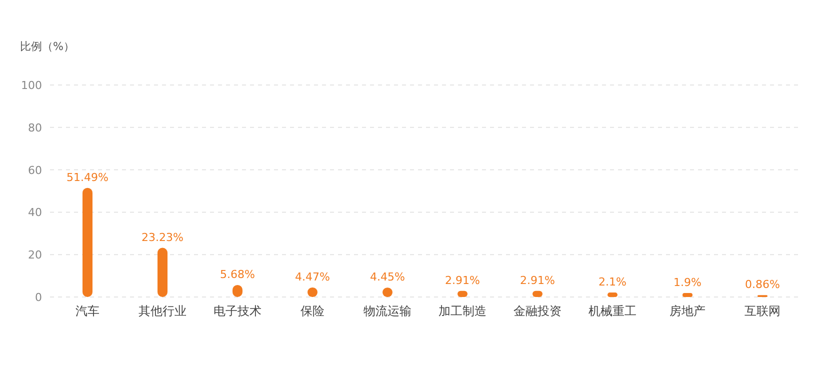  Describe the element at coordinates (388, 311) in the screenshot. I see `x-tick-label: 物流运输` at that location.